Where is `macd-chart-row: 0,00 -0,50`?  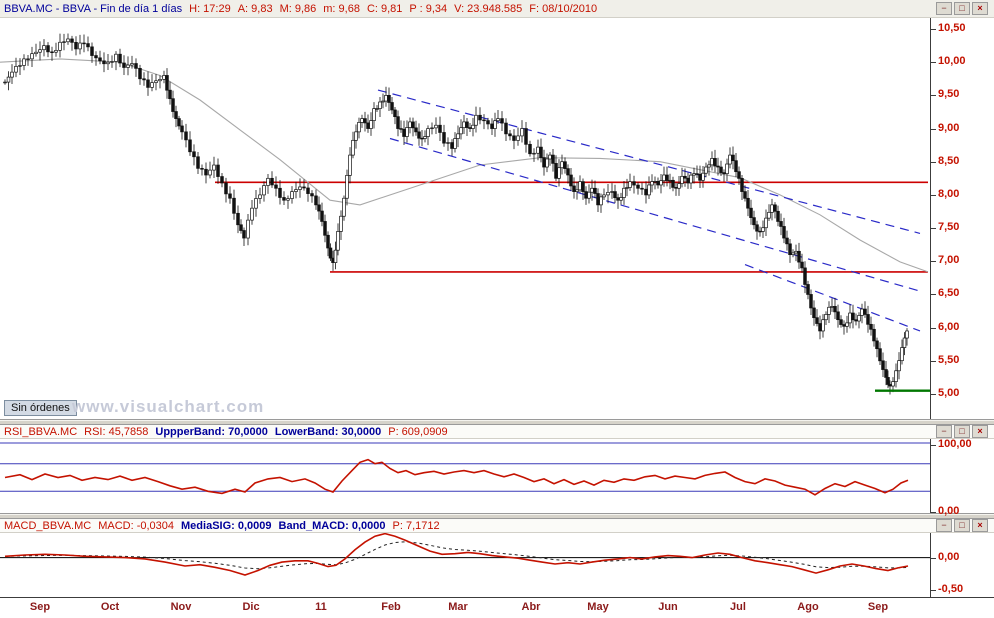 macd-chart-row: 0,00 -0,50 is located at coordinates (497, 565).